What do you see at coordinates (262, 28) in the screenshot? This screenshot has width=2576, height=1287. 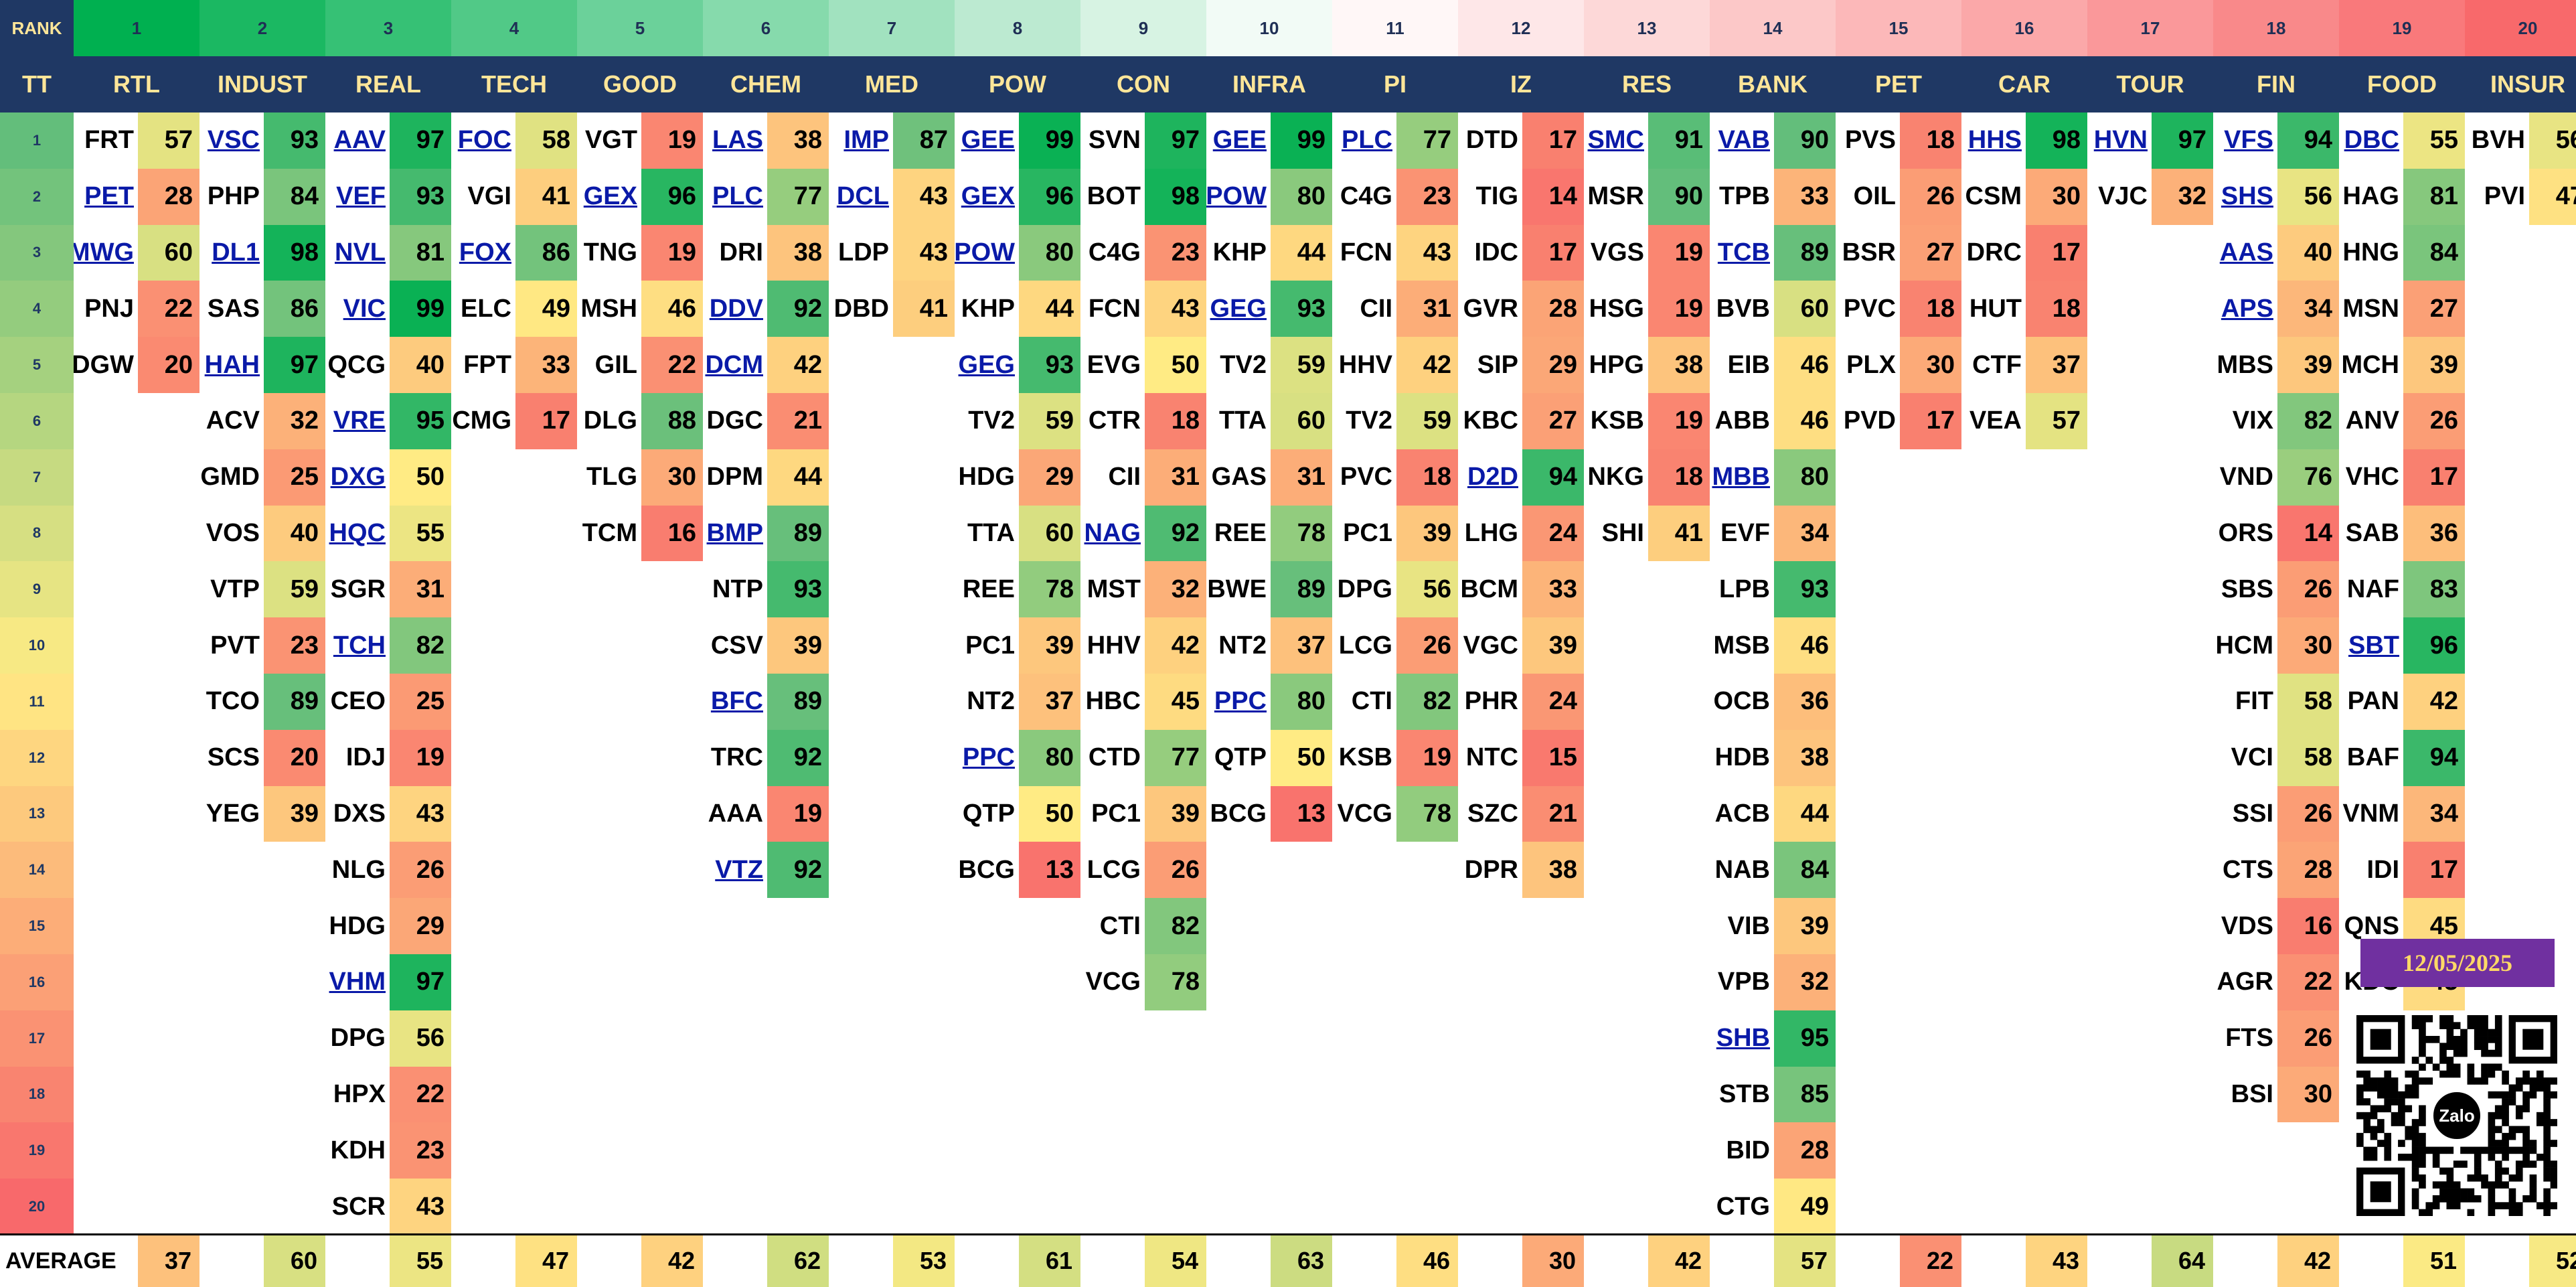 I see `rank-number: 2` at bounding box center [262, 28].